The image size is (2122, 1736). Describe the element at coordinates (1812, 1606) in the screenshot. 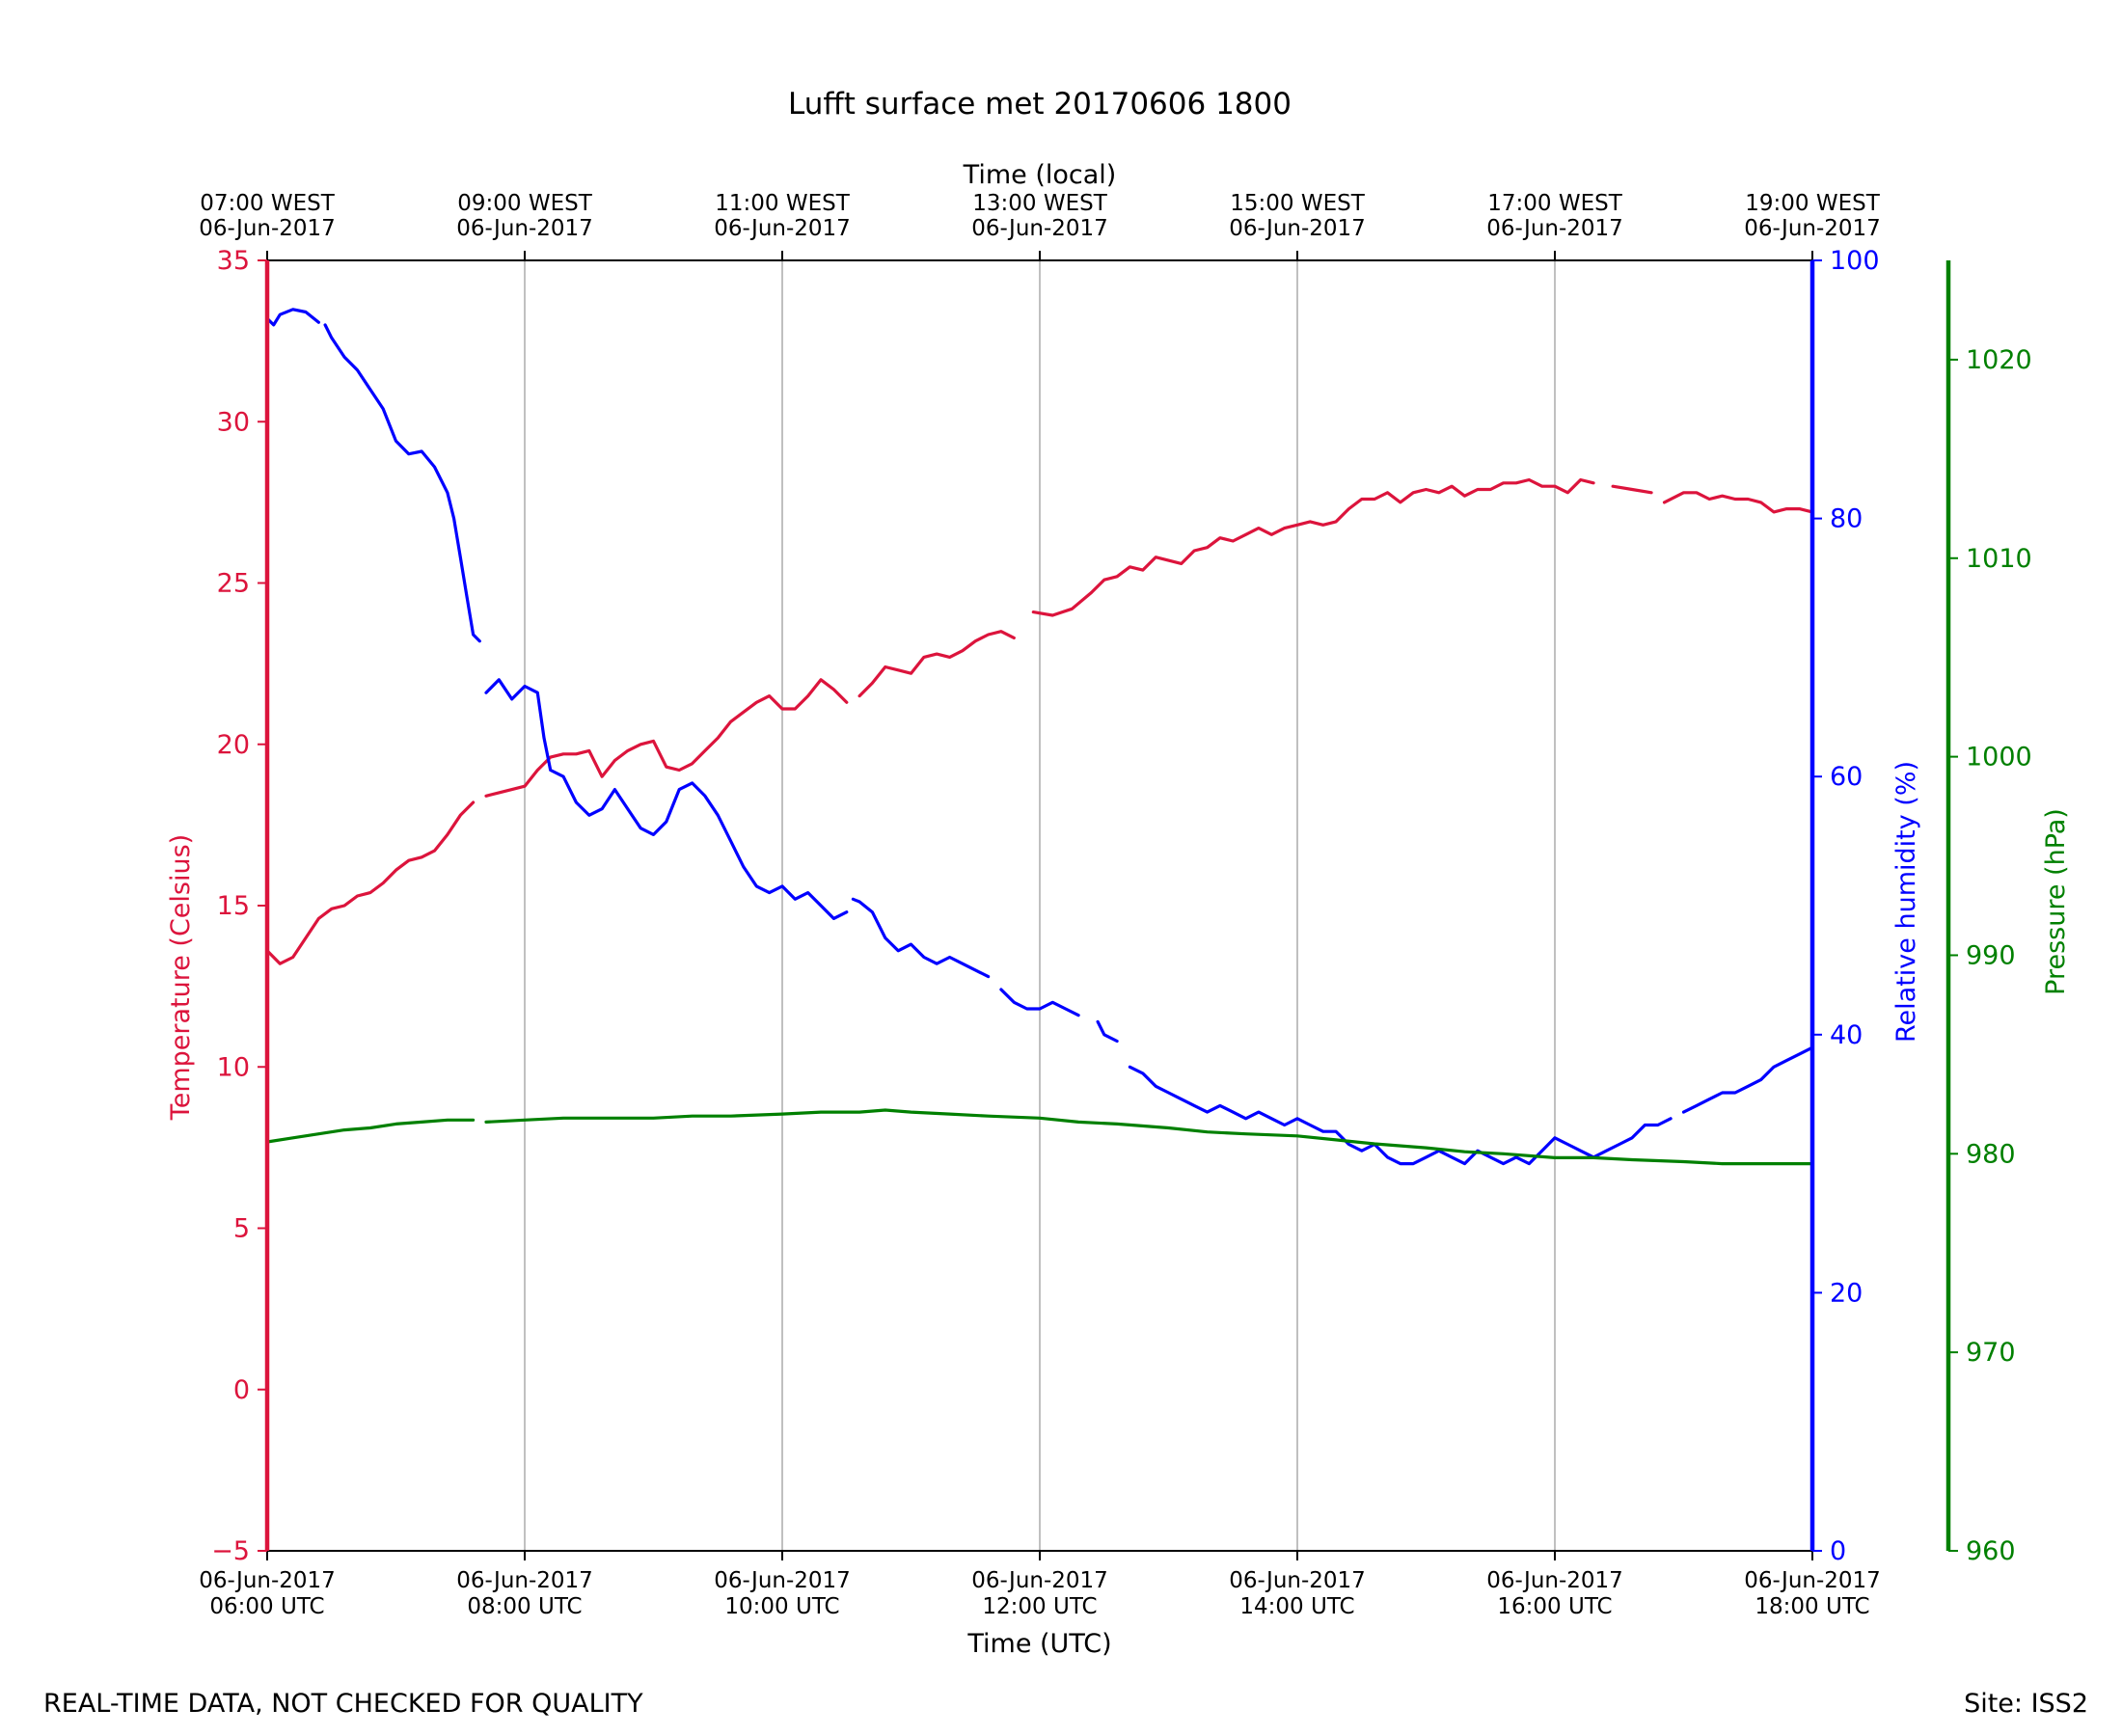

I see `bottom-tick-time: 18:00 UTC` at that location.